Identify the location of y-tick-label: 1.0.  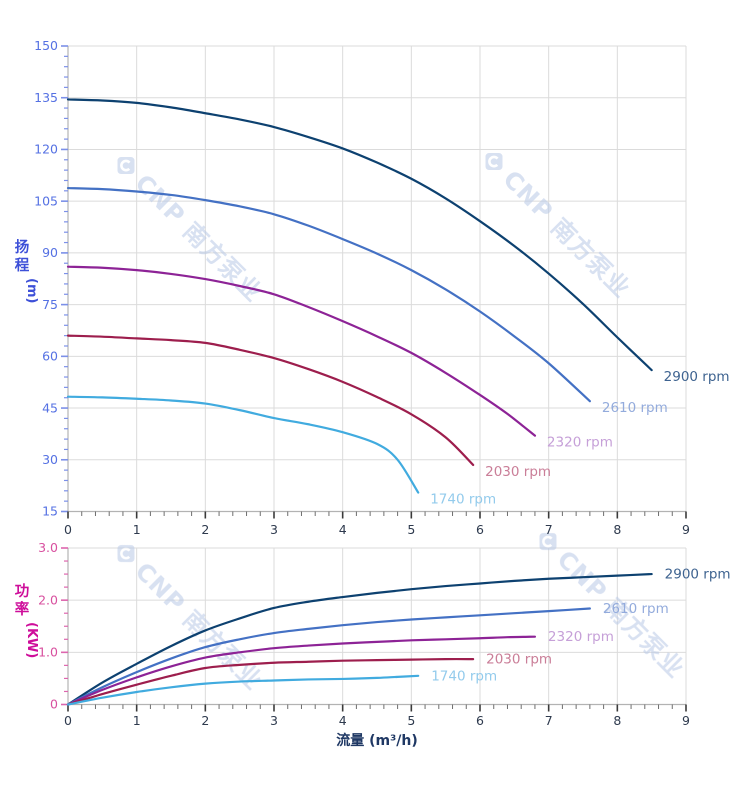
(48, 652).